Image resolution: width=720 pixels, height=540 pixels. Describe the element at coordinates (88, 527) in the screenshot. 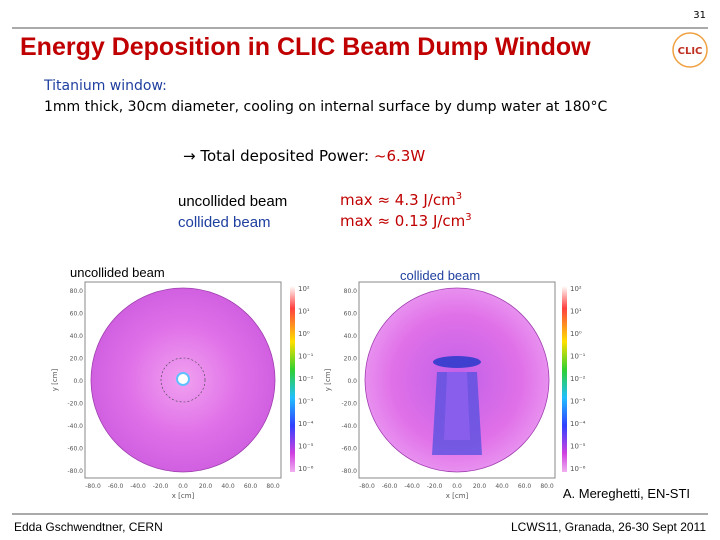

I see `footer-left: Edda Gschwendtner, CERN` at that location.